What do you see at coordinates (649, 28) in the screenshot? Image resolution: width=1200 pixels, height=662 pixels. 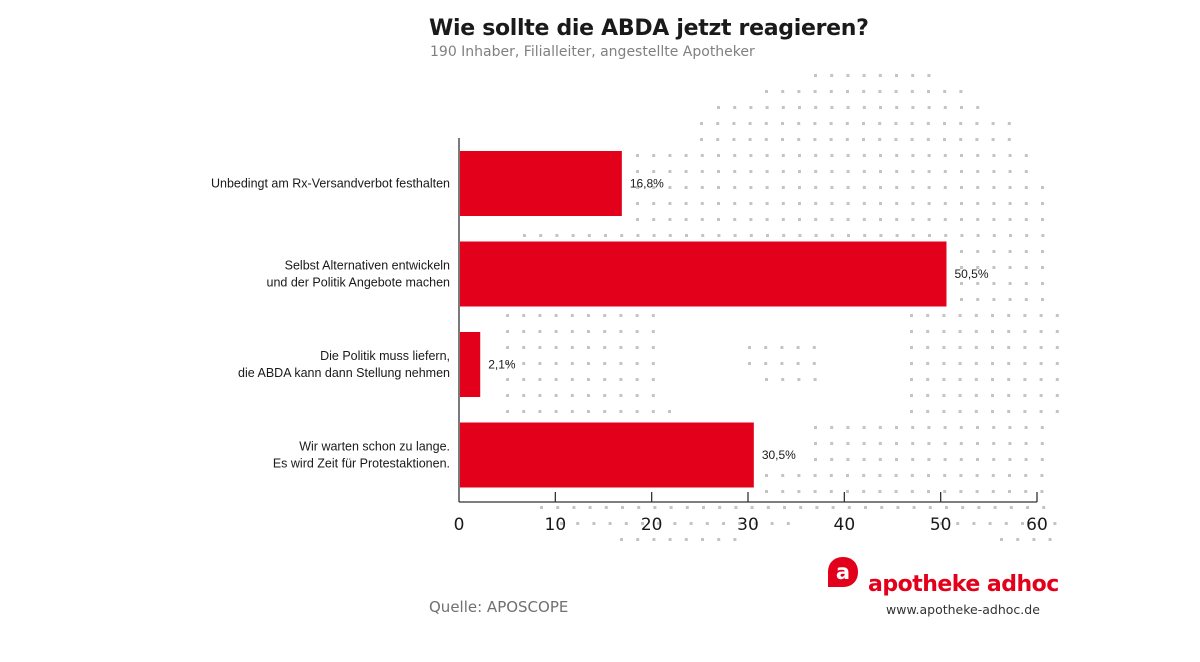 I see `chart-title: Wie sollte die ABDA jetzt reagieren?` at bounding box center [649, 28].